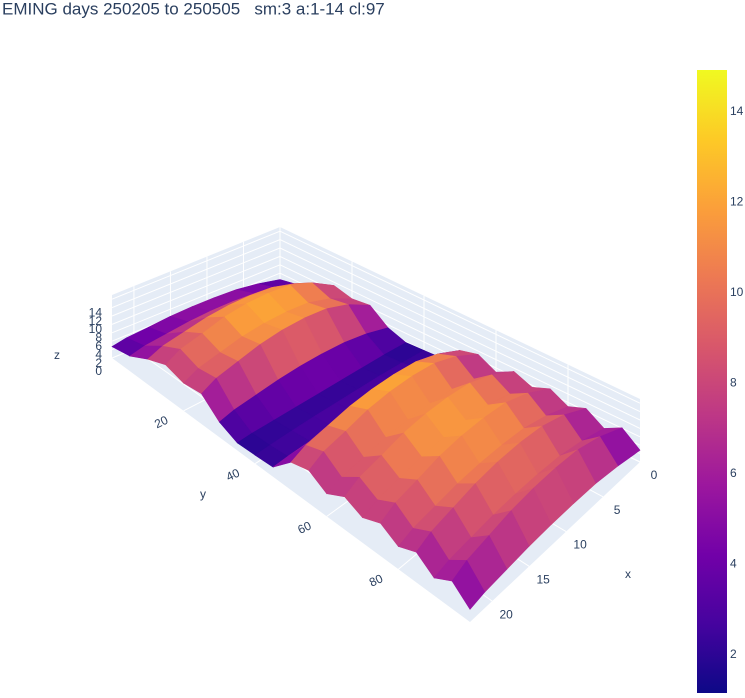 The width and height of the screenshot is (745, 698). What do you see at coordinates (737, 111) in the screenshot?
I see `colorbar-tick-label: 14` at bounding box center [737, 111].